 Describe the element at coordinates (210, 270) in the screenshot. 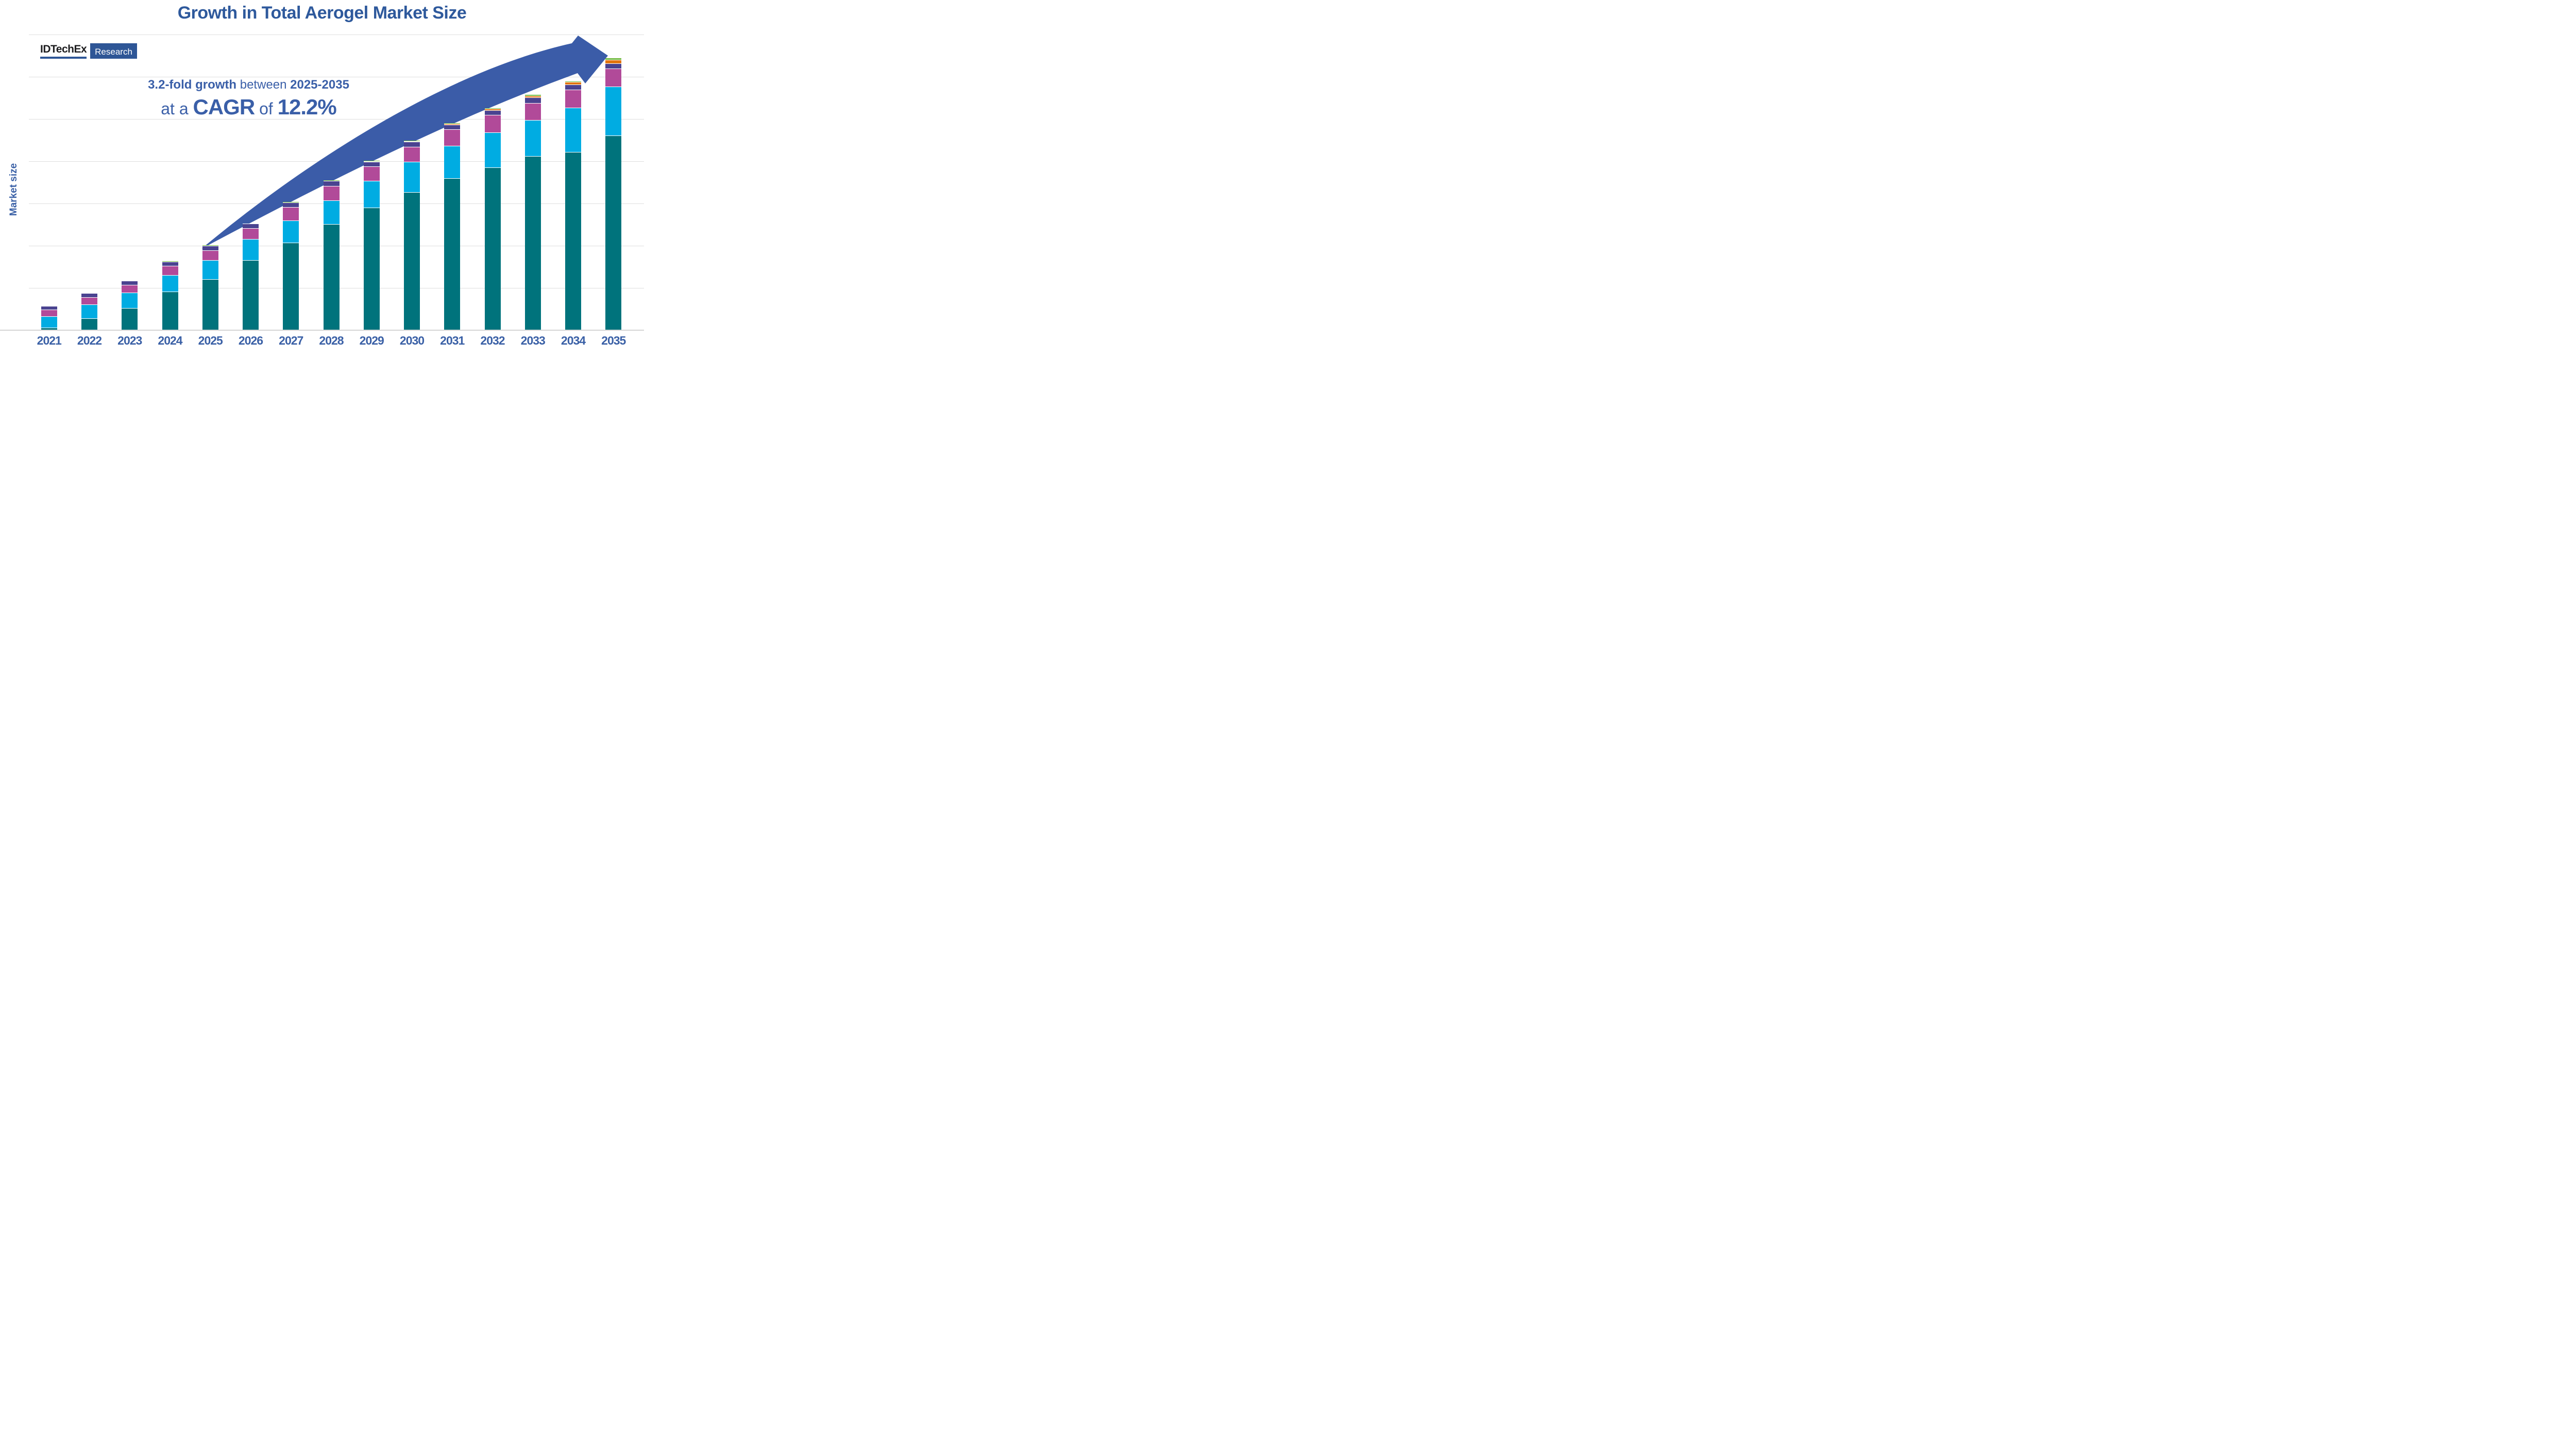

I see `bar-2025-segment-cyan` at that location.